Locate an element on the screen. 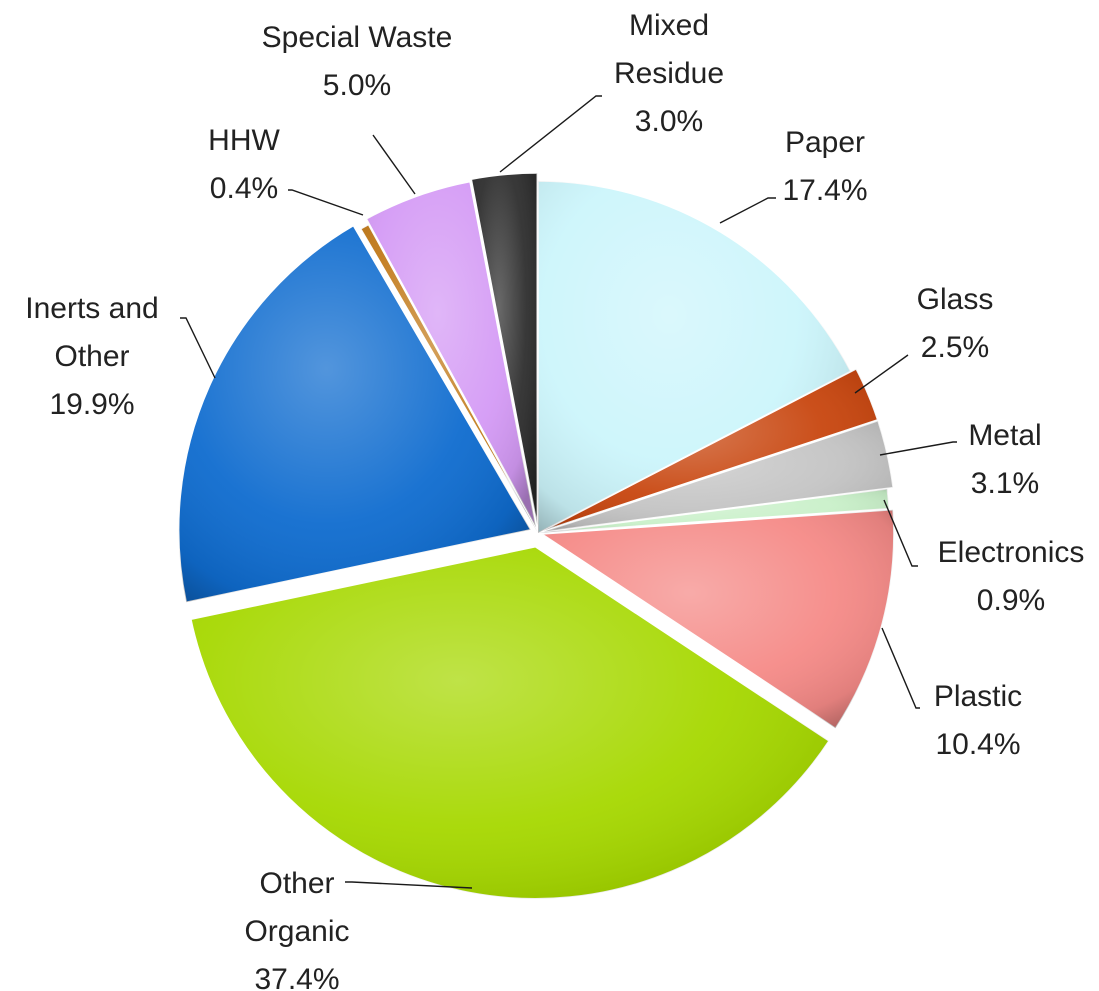 The width and height of the screenshot is (1099, 991). leader-line-paper is located at coordinates (747, 210).